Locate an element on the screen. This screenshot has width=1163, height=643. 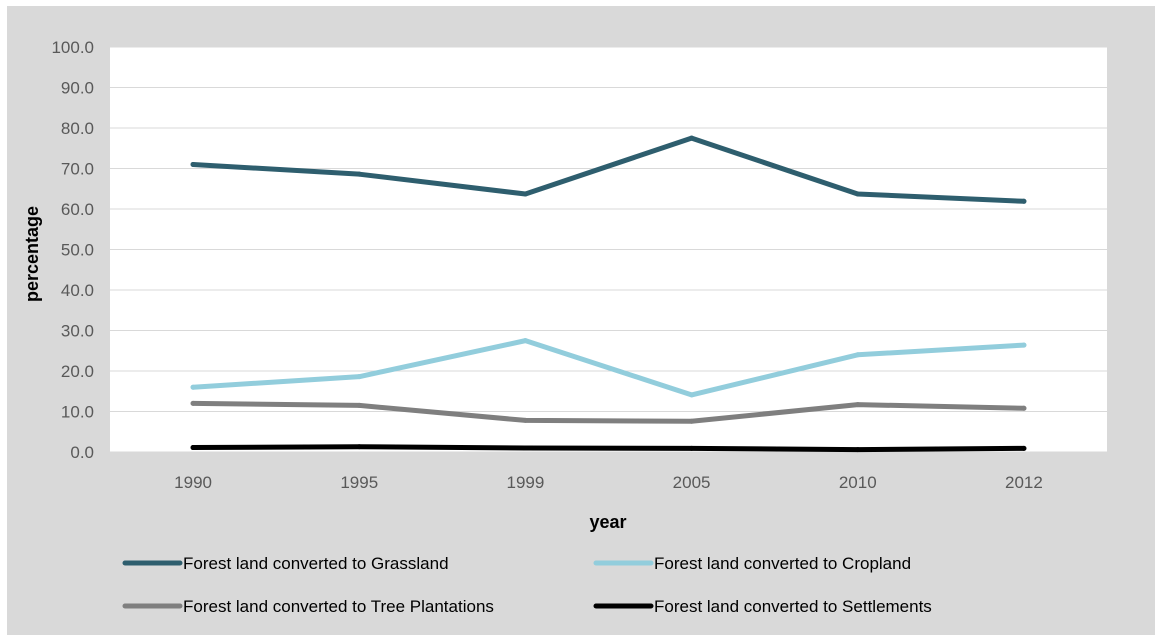
x-axis-ticks: 1990 1995 1999 2005 2010 2012 is located at coordinates (608, 482).